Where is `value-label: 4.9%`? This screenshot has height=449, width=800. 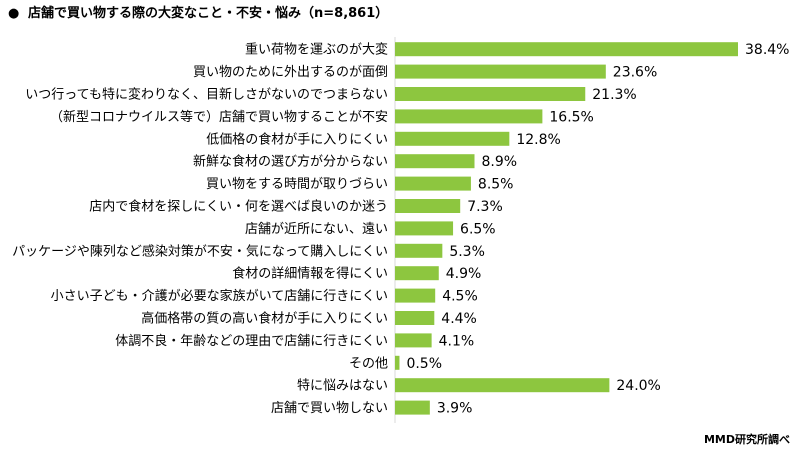
value-label: 4.9% is located at coordinates (464, 274).